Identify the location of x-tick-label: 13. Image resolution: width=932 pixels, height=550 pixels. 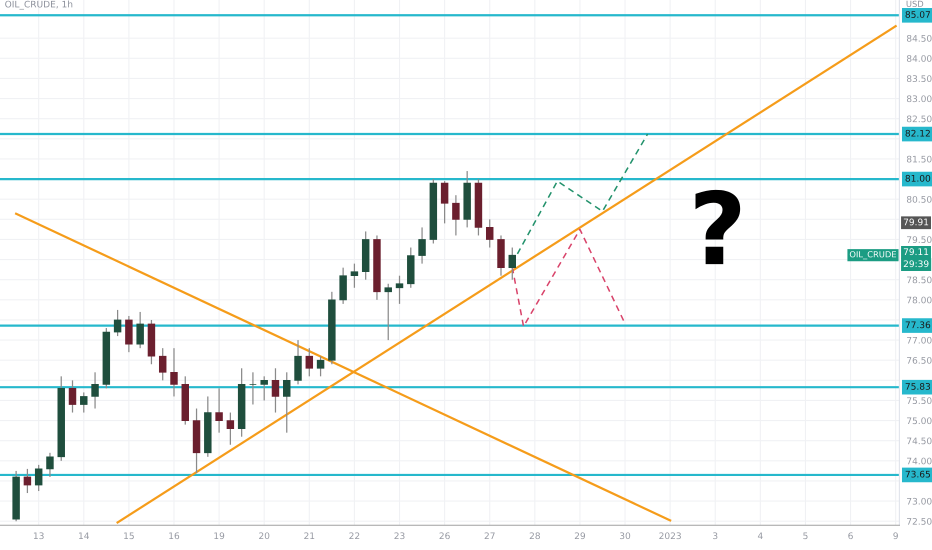
(39, 536).